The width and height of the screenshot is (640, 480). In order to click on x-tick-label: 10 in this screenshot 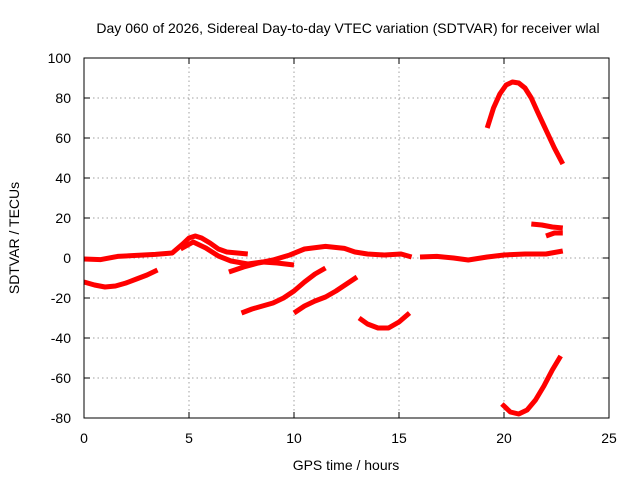, I will do `click(294, 438)`.